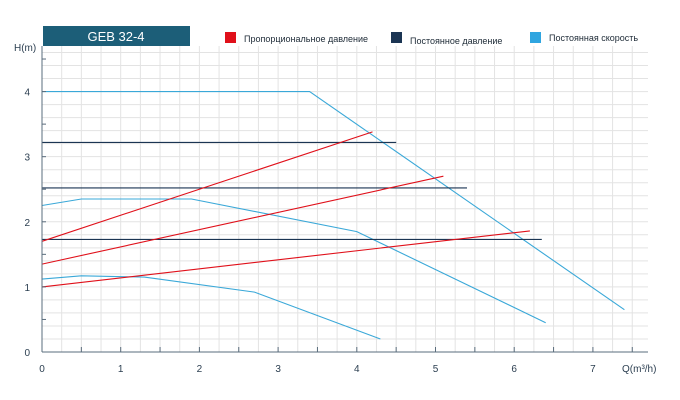  Describe the element at coordinates (27, 353) in the screenshot. I see `y-tick-label: 0` at that location.